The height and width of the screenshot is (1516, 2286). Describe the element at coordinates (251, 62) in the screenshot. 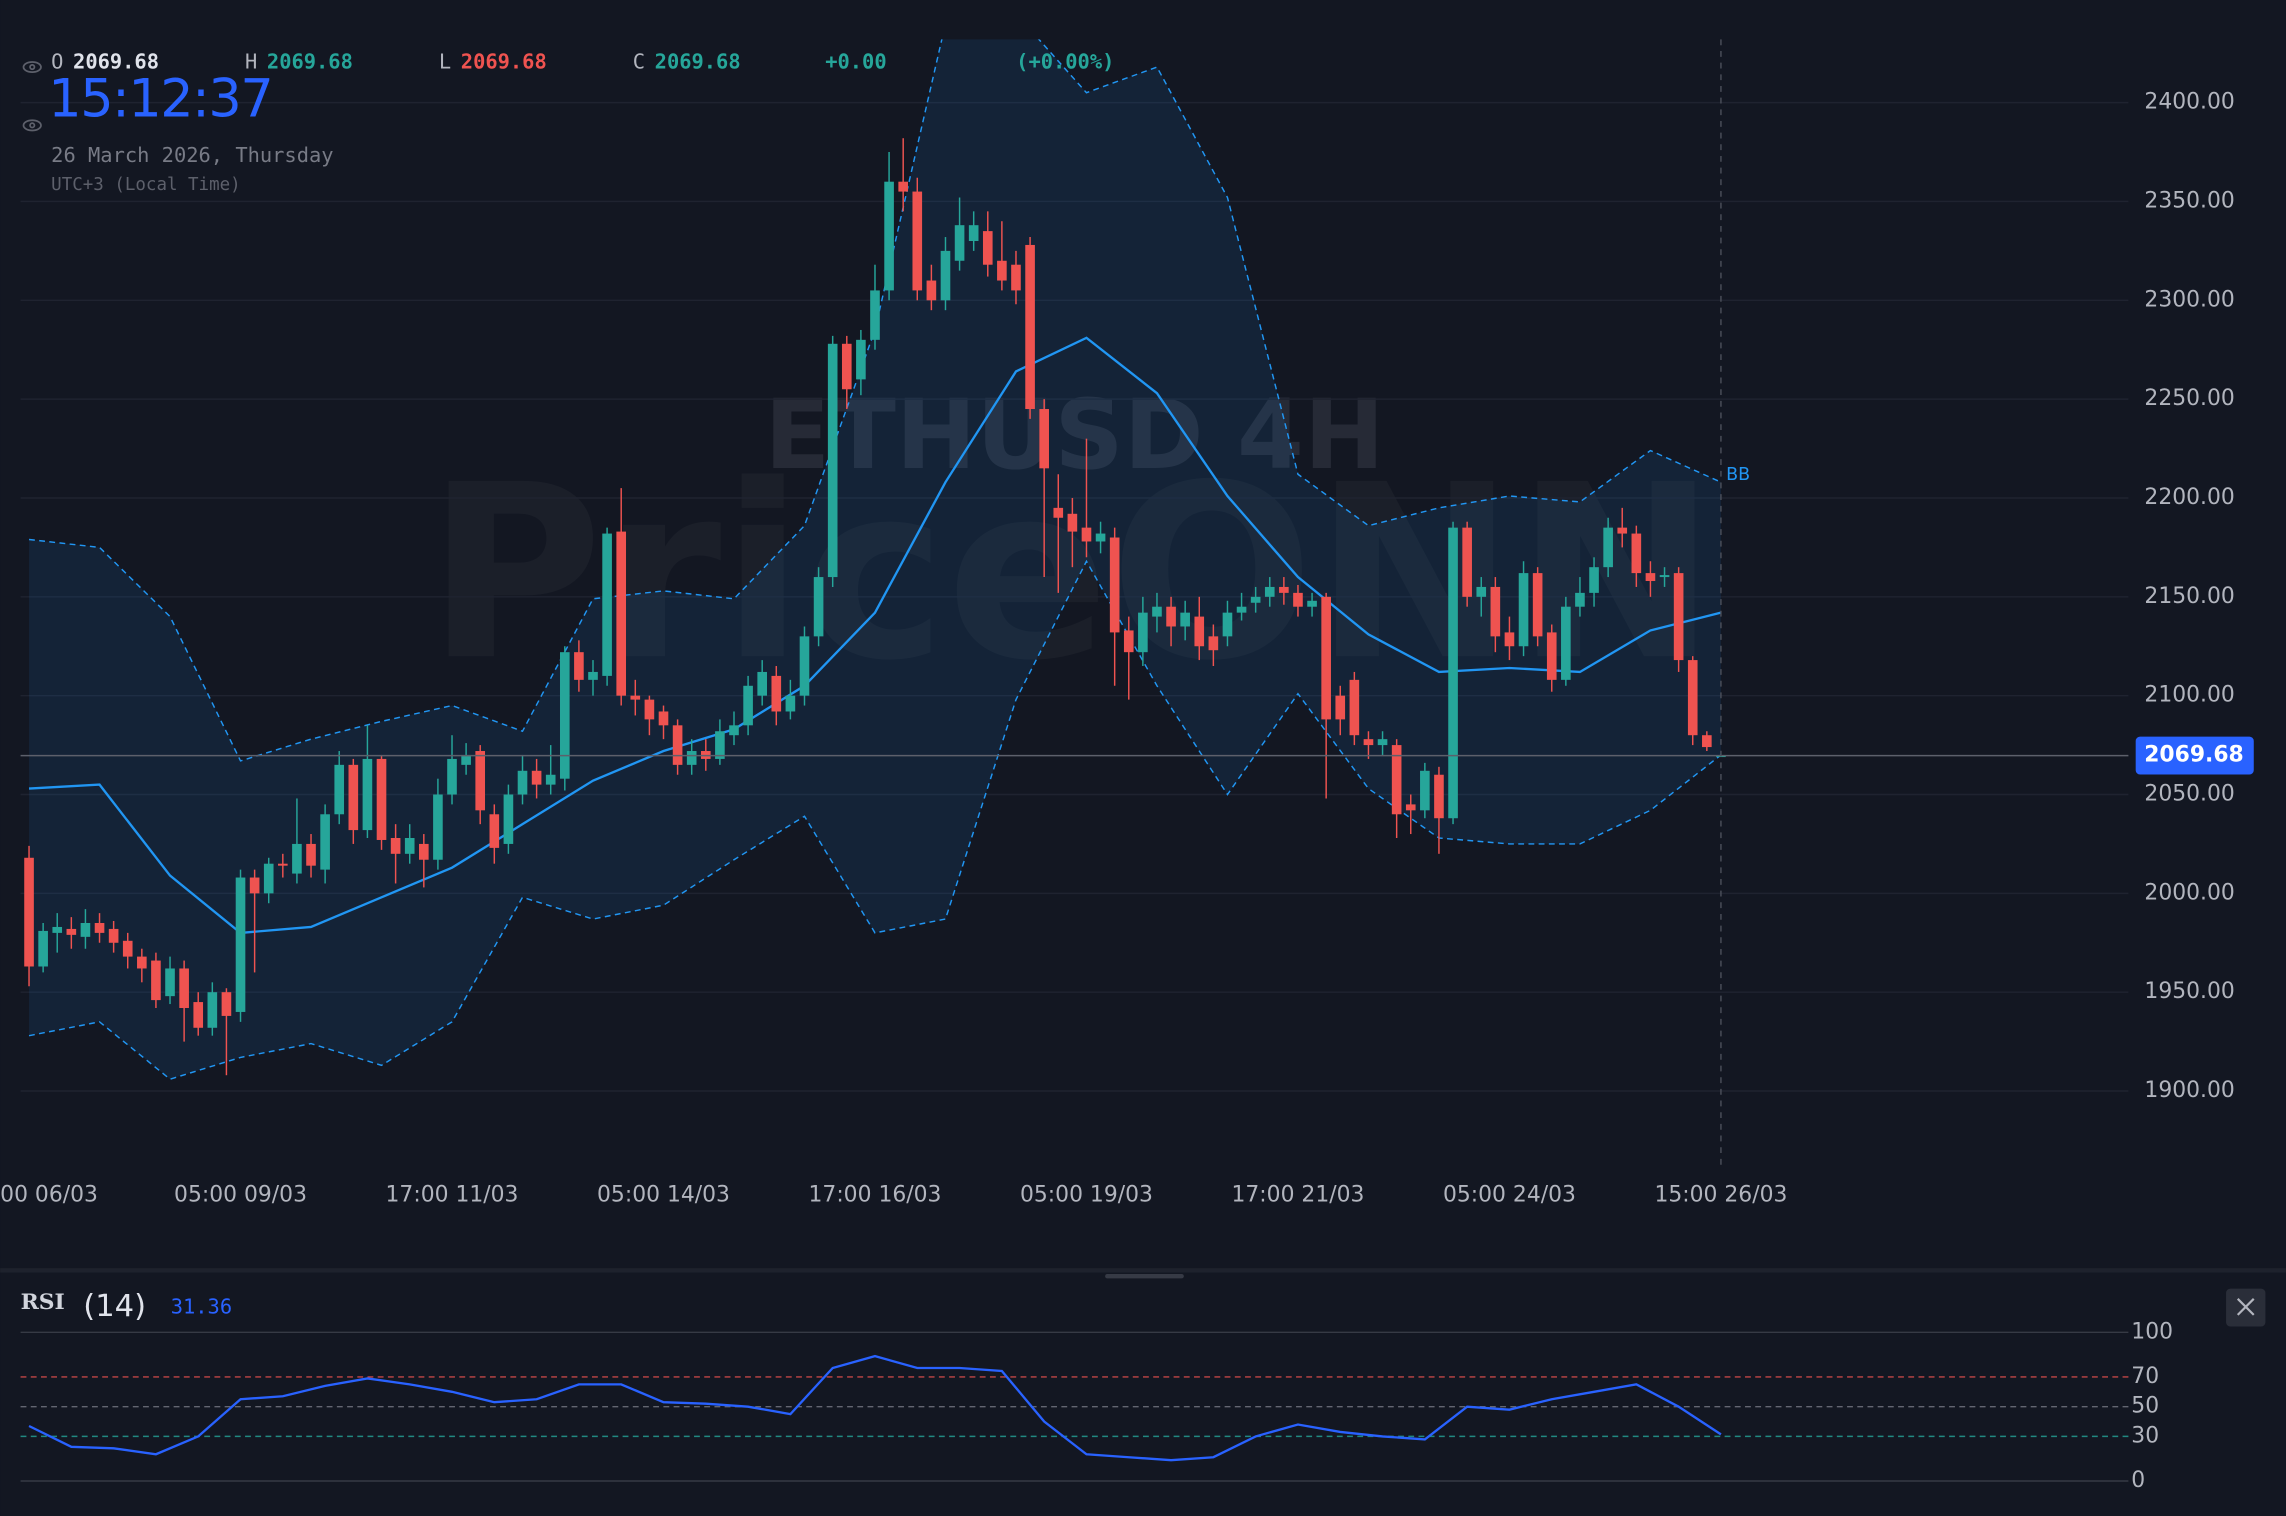

I see `ohlc-label: H` at that location.